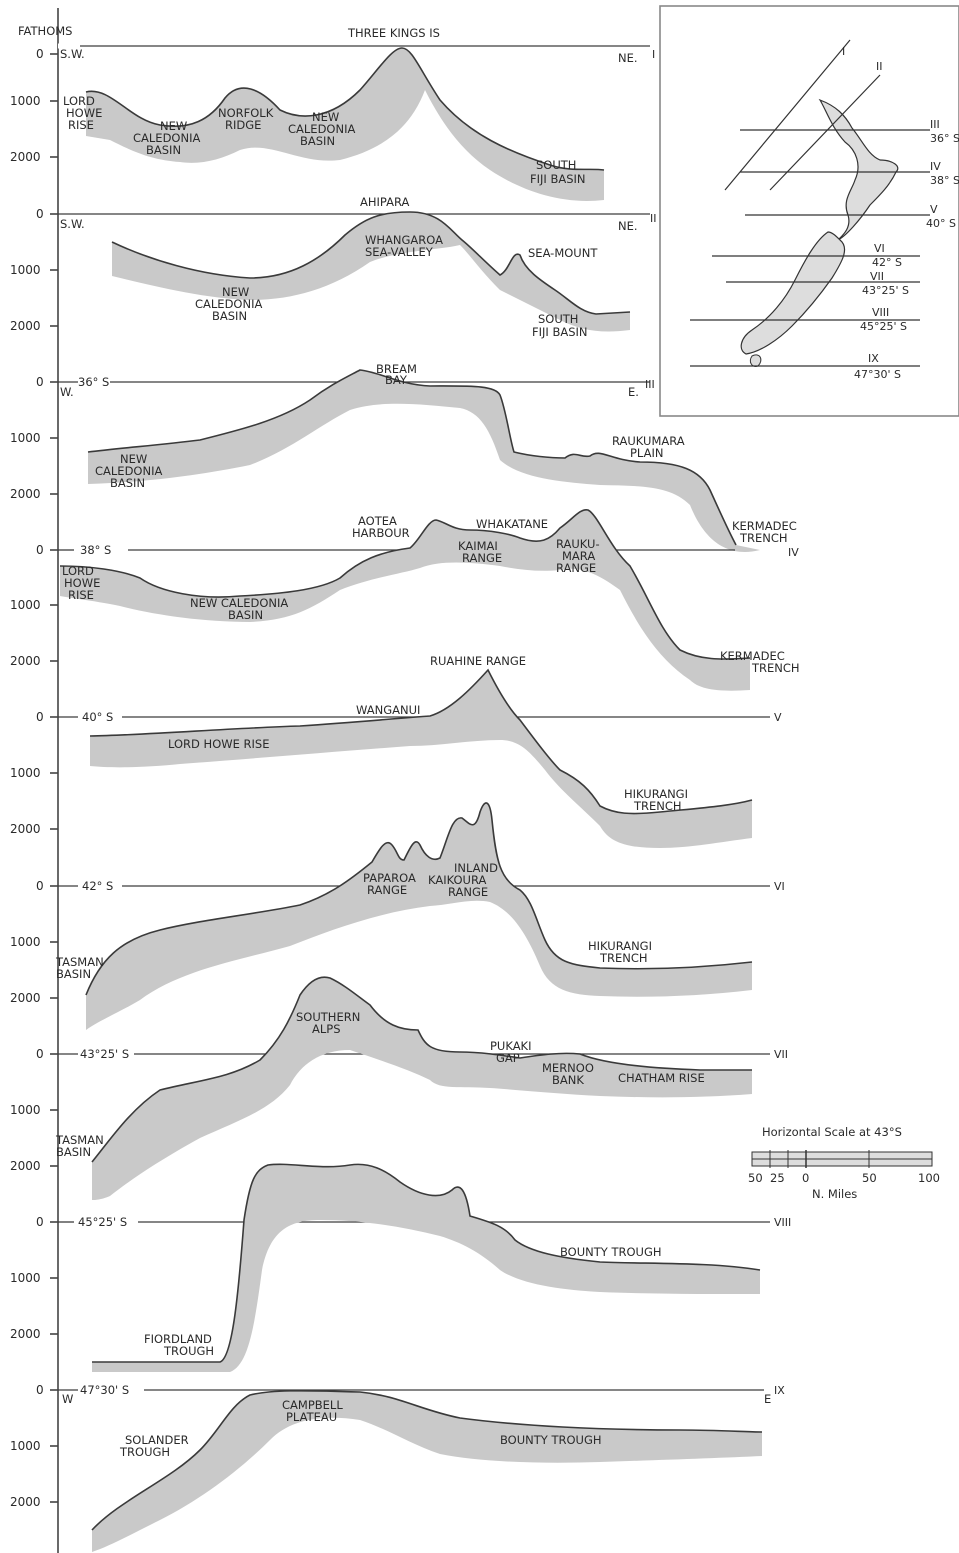 The height and width of the screenshot is (1553, 959). Describe the element at coordinates (767, 1399) in the screenshot. I see `profile-IX-east: E` at that location.